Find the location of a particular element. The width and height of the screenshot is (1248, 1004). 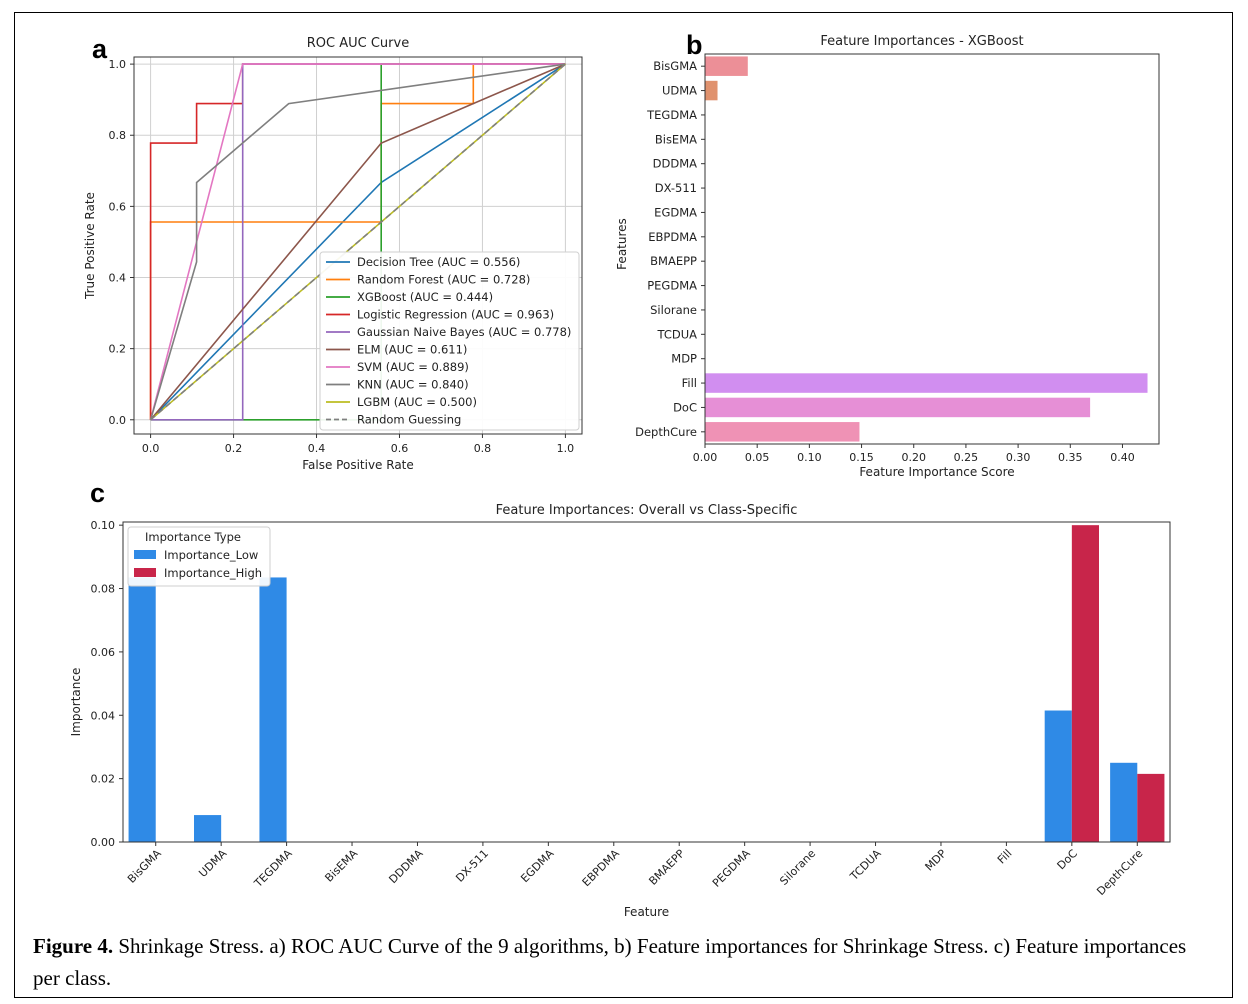

roc-legend-label: KNN (AUC = 0.840) is located at coordinates (413, 385).